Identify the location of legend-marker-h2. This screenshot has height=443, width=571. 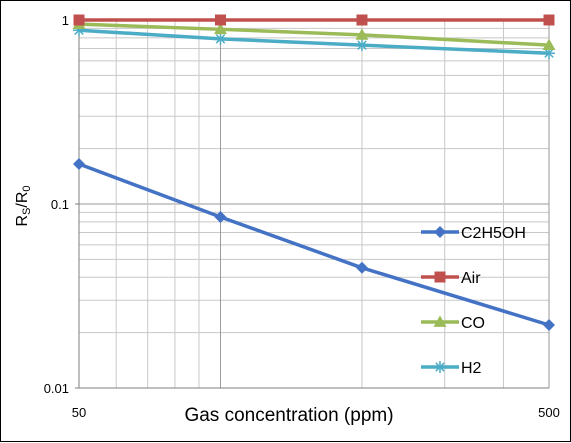
(440, 367).